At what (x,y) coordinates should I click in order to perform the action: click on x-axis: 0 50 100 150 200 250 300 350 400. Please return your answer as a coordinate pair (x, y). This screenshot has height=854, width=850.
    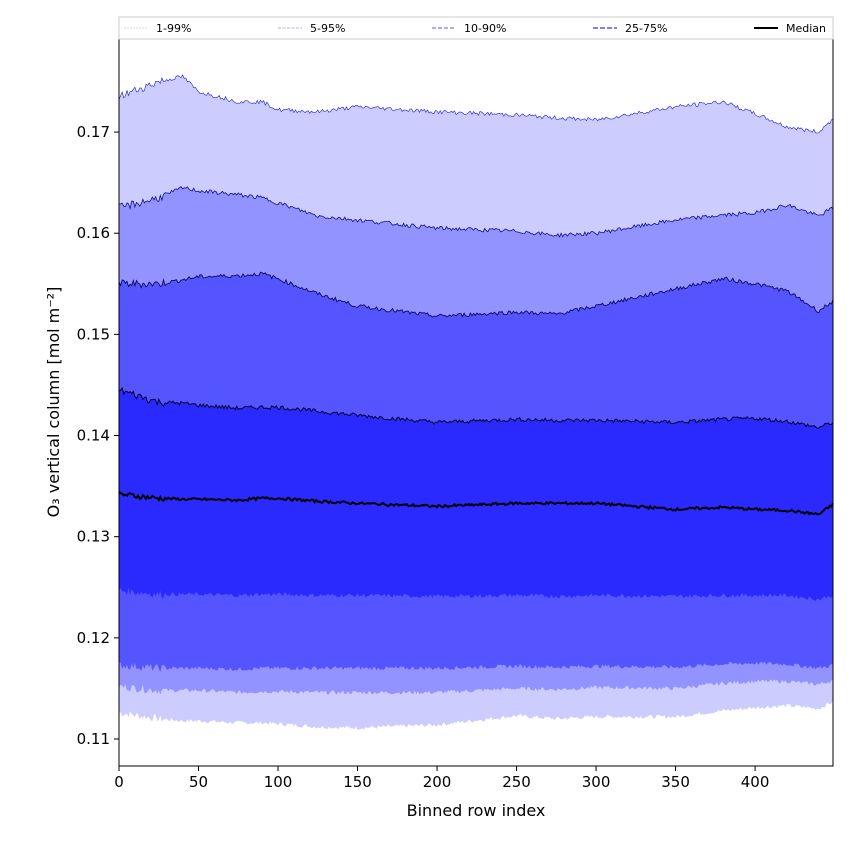
    Looking at the image, I should click on (441, 778).